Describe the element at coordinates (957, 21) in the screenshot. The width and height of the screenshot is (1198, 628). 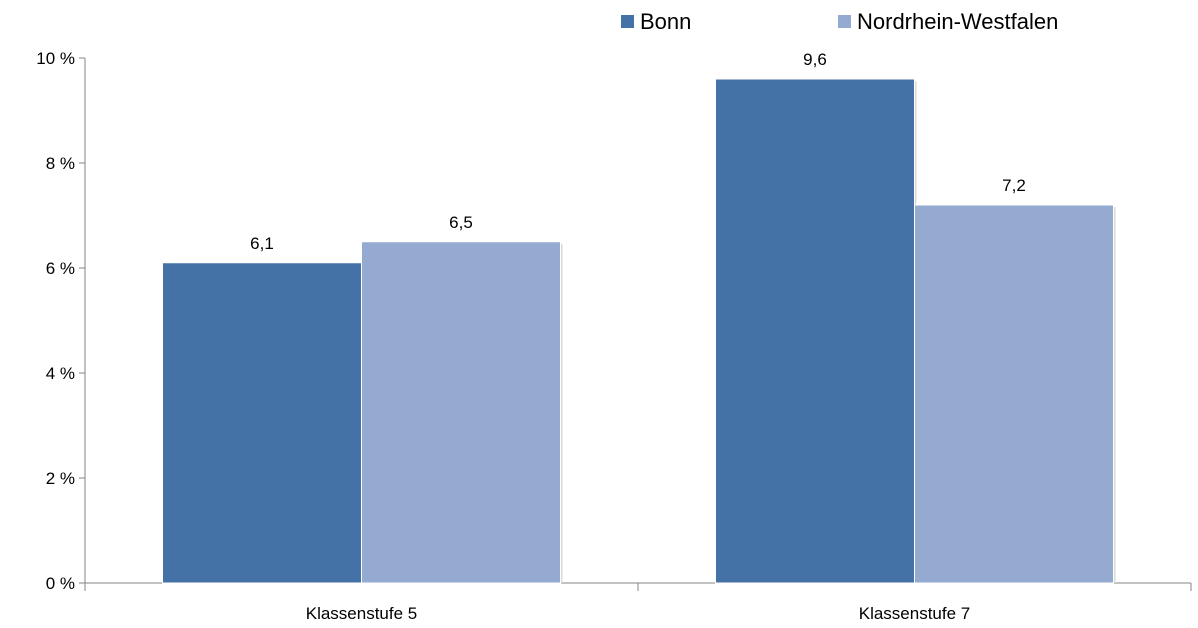
I see `legend-label: Nordrhein-Westfalen` at that location.